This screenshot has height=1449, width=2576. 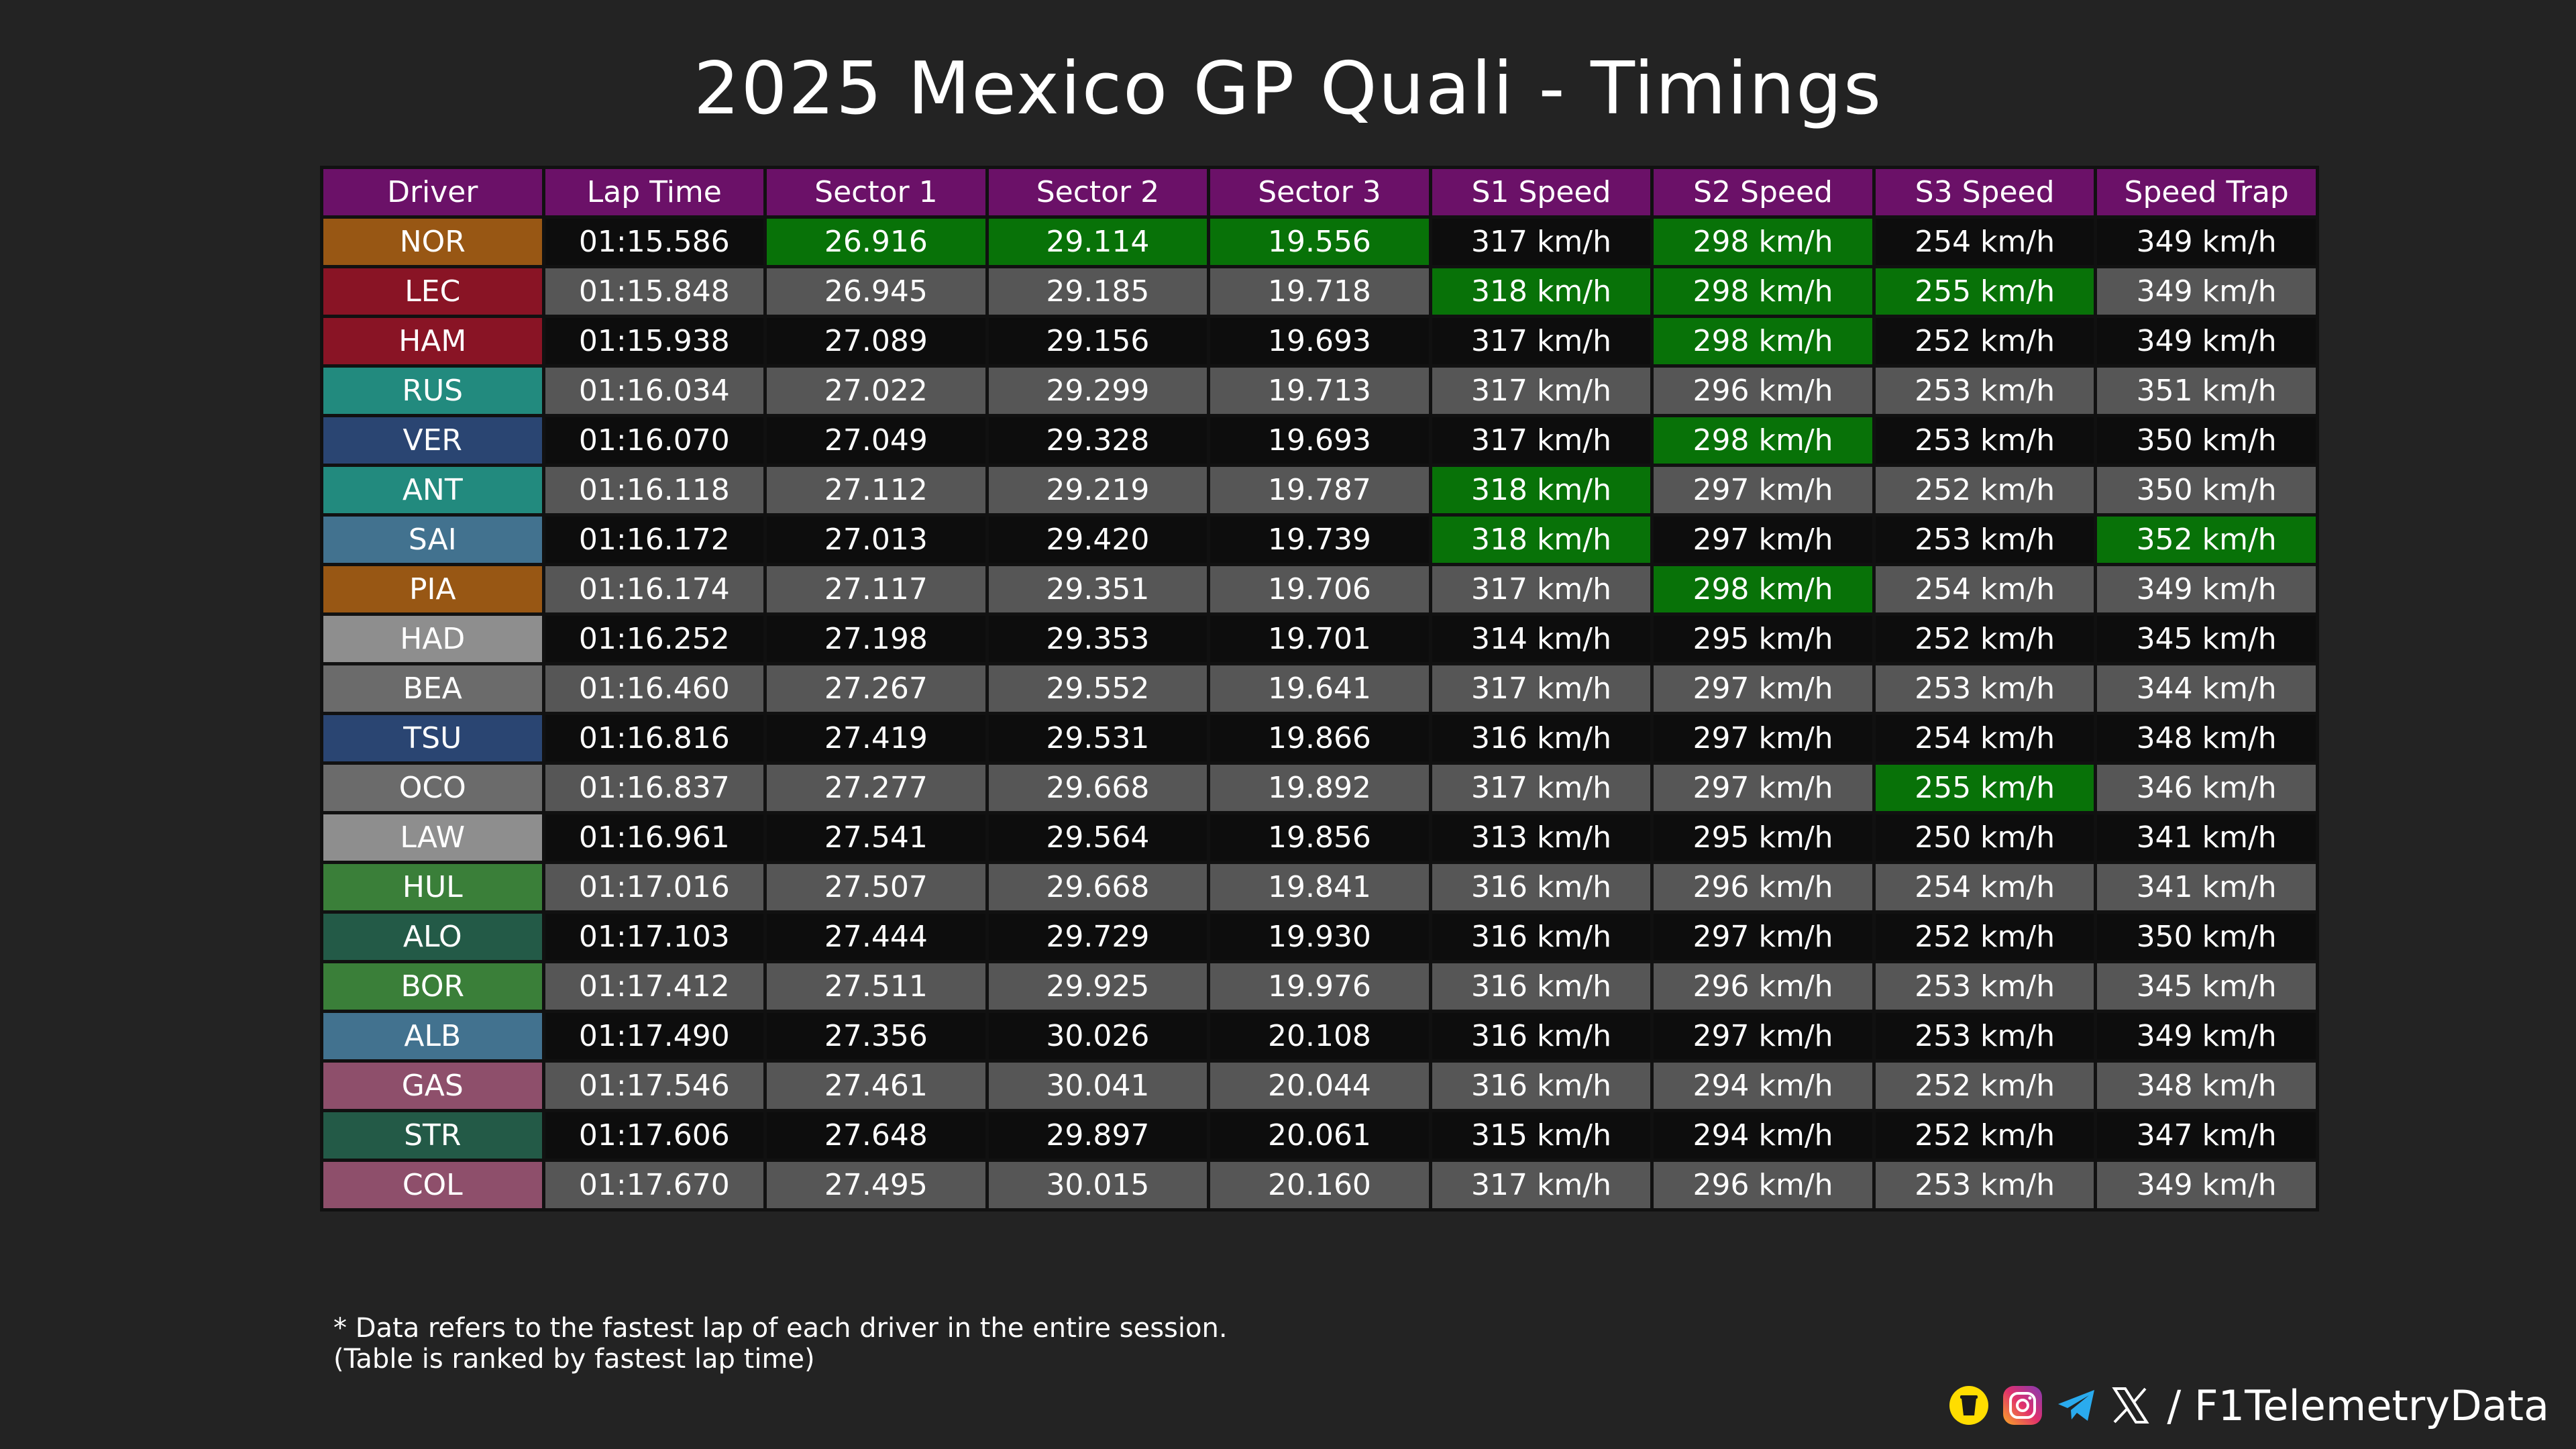 What do you see at coordinates (876, 390) in the screenshot?
I see `table-cell: 27.022` at bounding box center [876, 390].